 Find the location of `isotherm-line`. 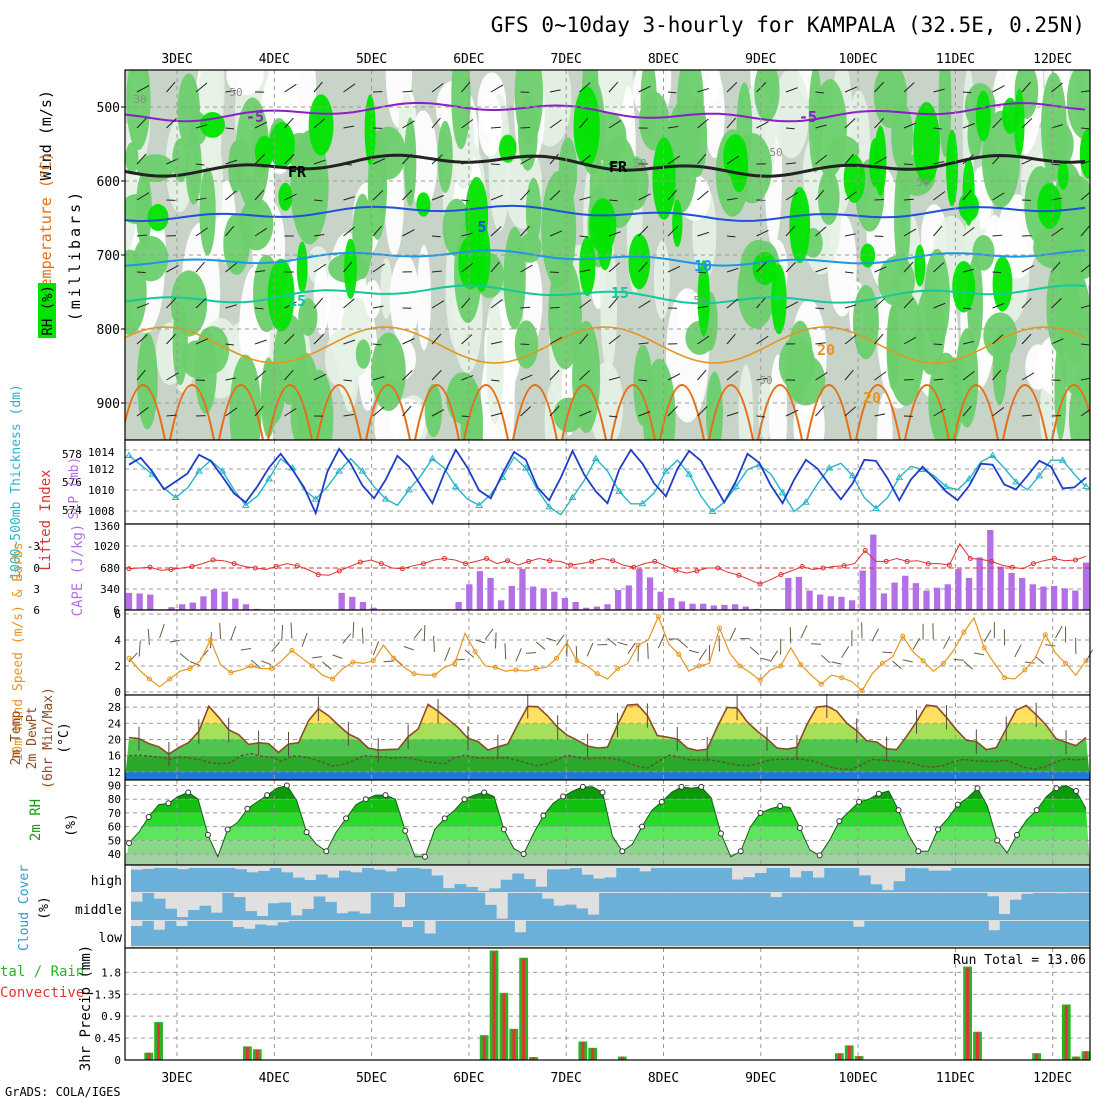

isotherm-line is located at coordinates (605, 345).